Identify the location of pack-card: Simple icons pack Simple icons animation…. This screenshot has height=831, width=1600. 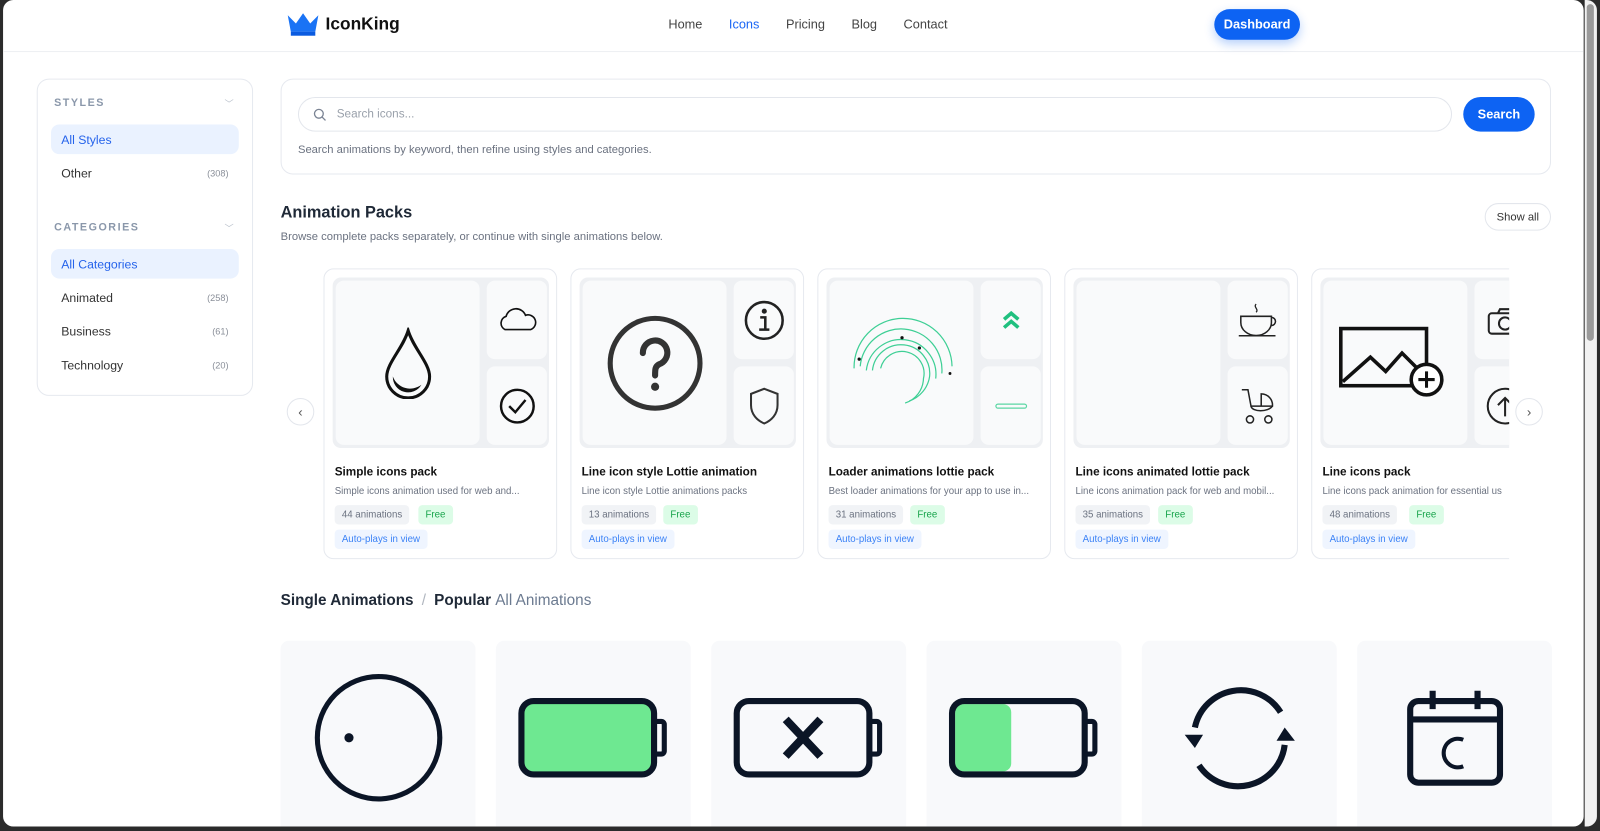
(440, 414).